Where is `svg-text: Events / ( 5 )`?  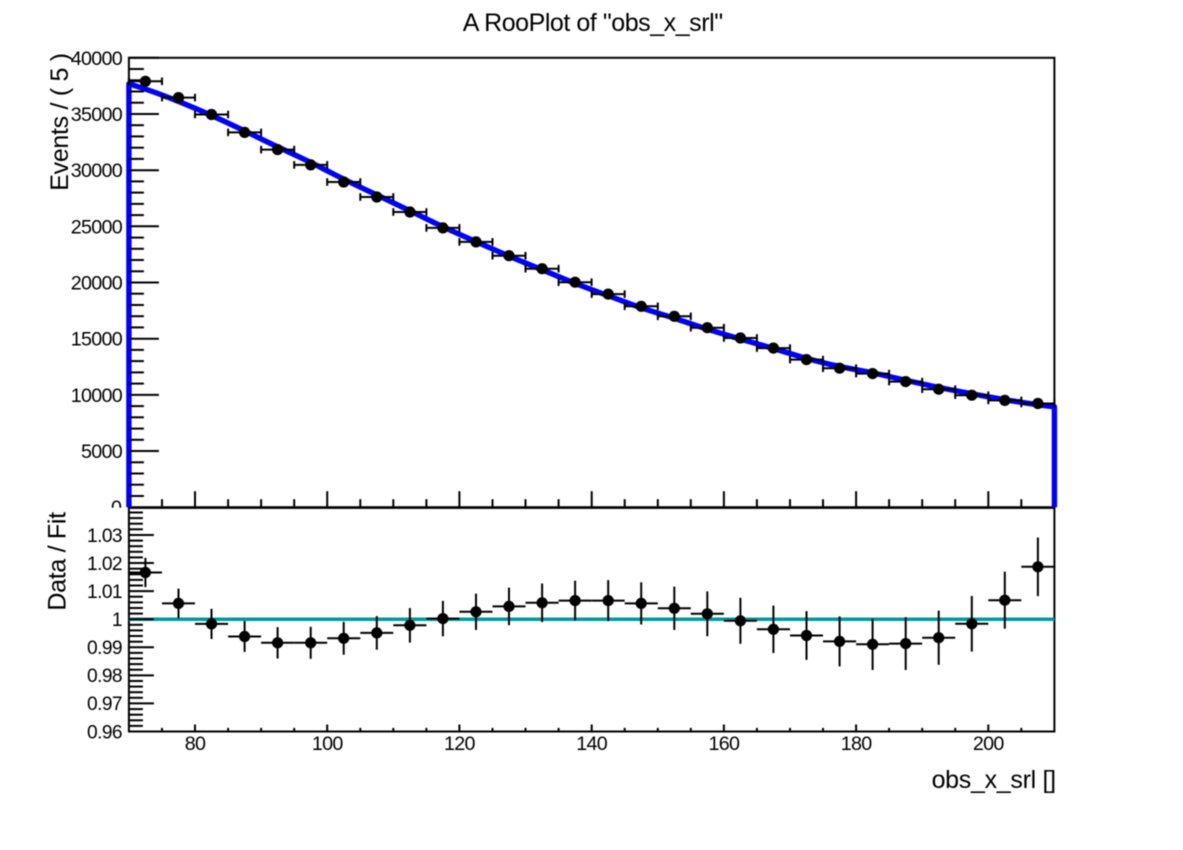
svg-text: Events / ( 5 ) is located at coordinates (60, 122).